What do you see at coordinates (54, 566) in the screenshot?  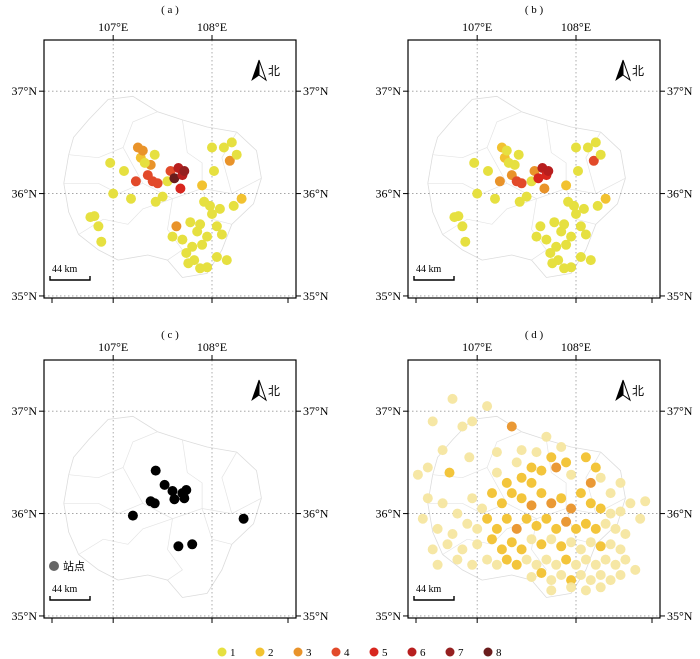 I see `station-legend-marker` at bounding box center [54, 566].